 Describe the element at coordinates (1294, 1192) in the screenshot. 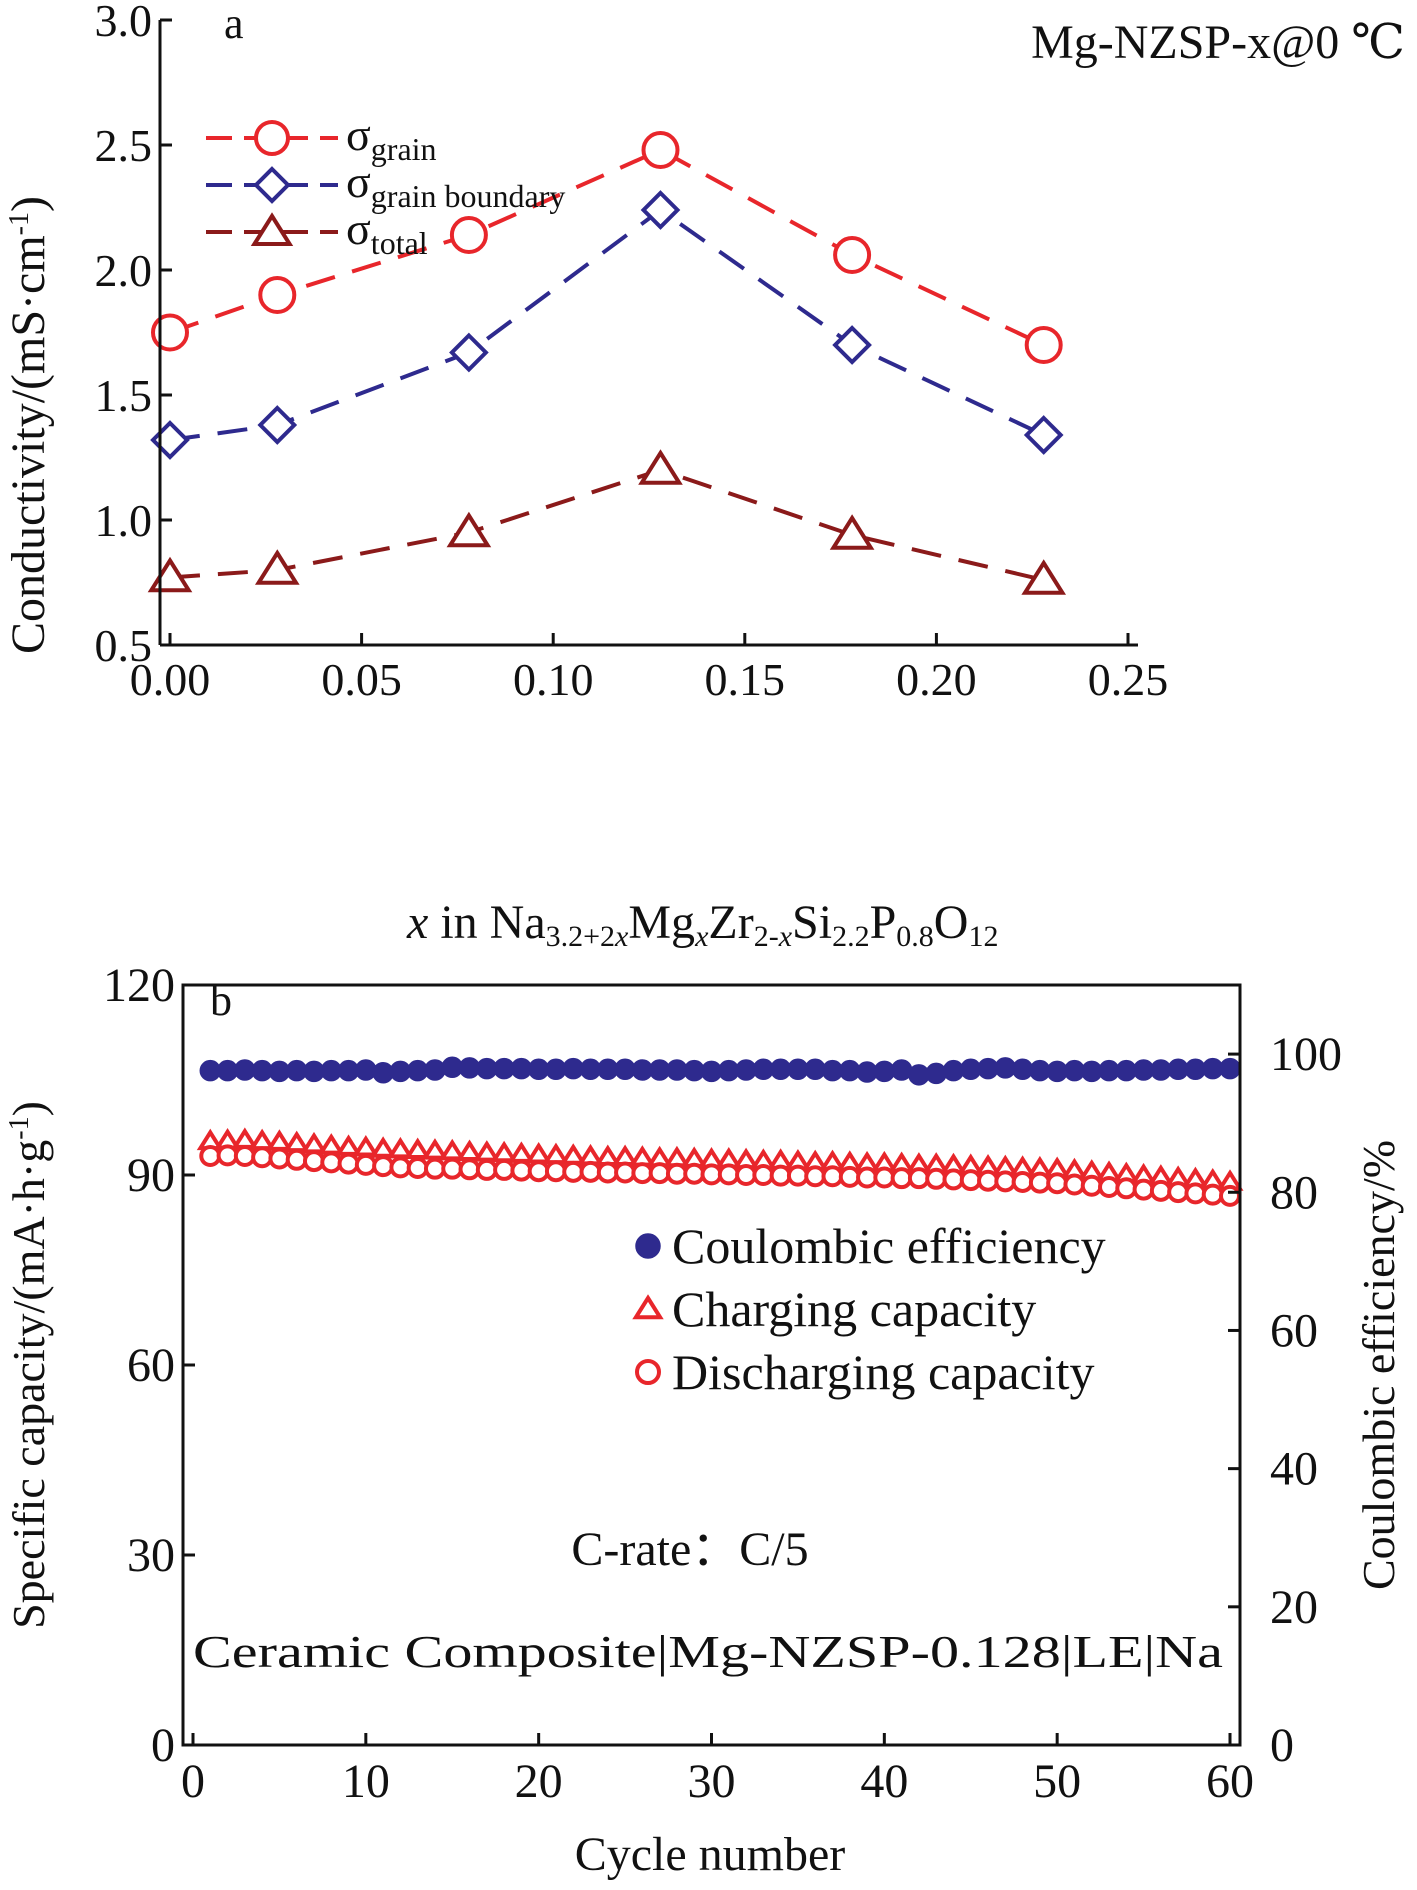

I see `panel-b-y2-tick-label: 80` at that location.